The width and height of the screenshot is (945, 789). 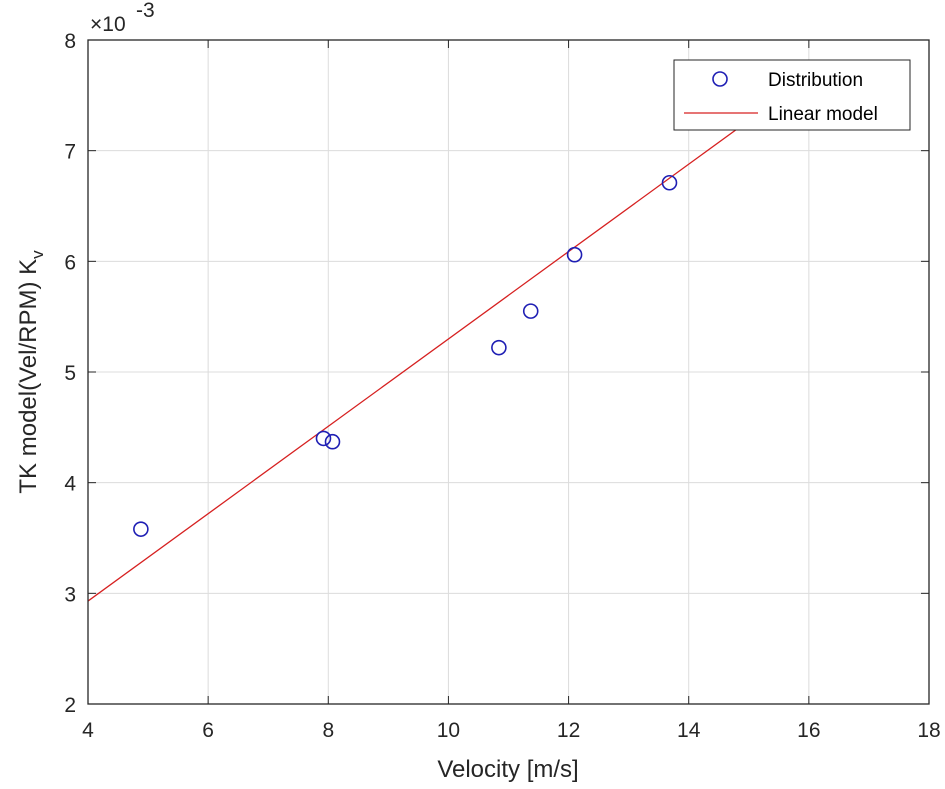 What do you see at coordinates (823, 114) in the screenshot?
I see `legend-label-linear-model: Linear model` at bounding box center [823, 114].